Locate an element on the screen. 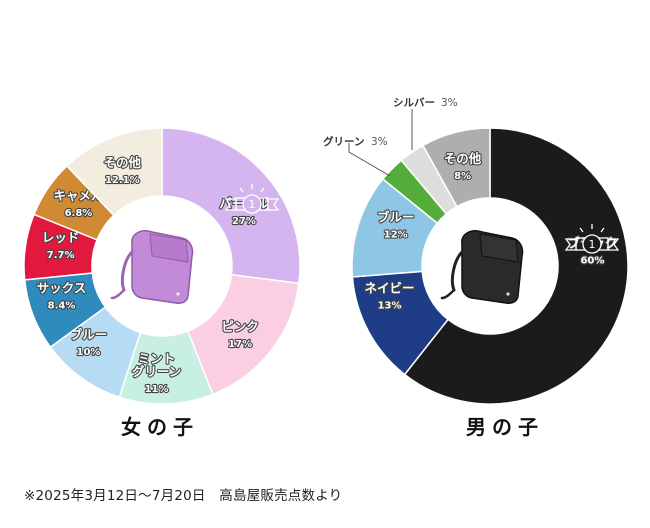  chart-title-girls: 女の子 is located at coordinates (160, 427).